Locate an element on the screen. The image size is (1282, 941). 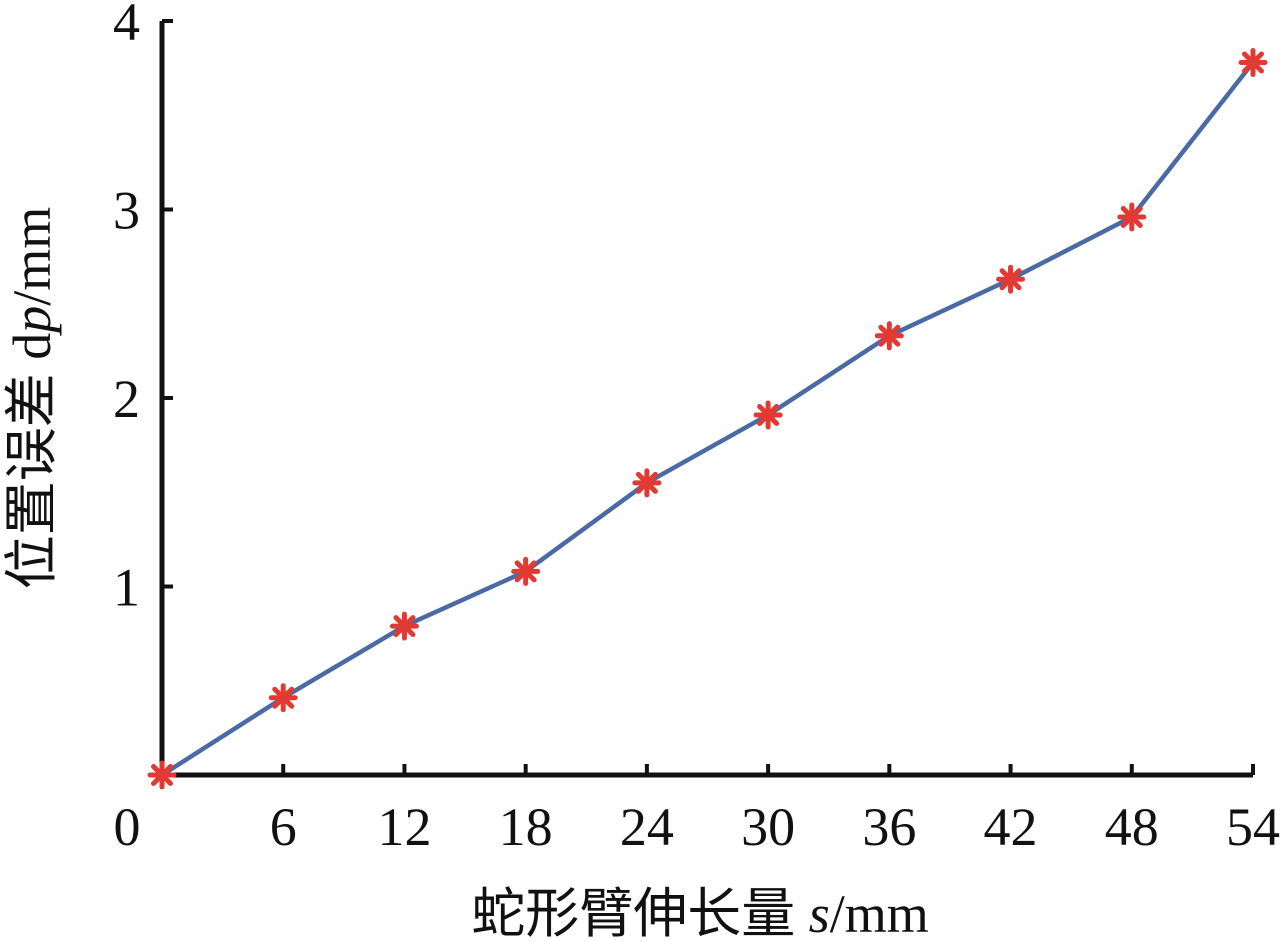
y-axis-title: 位置误差 dp/mm is located at coordinates (32, 398).